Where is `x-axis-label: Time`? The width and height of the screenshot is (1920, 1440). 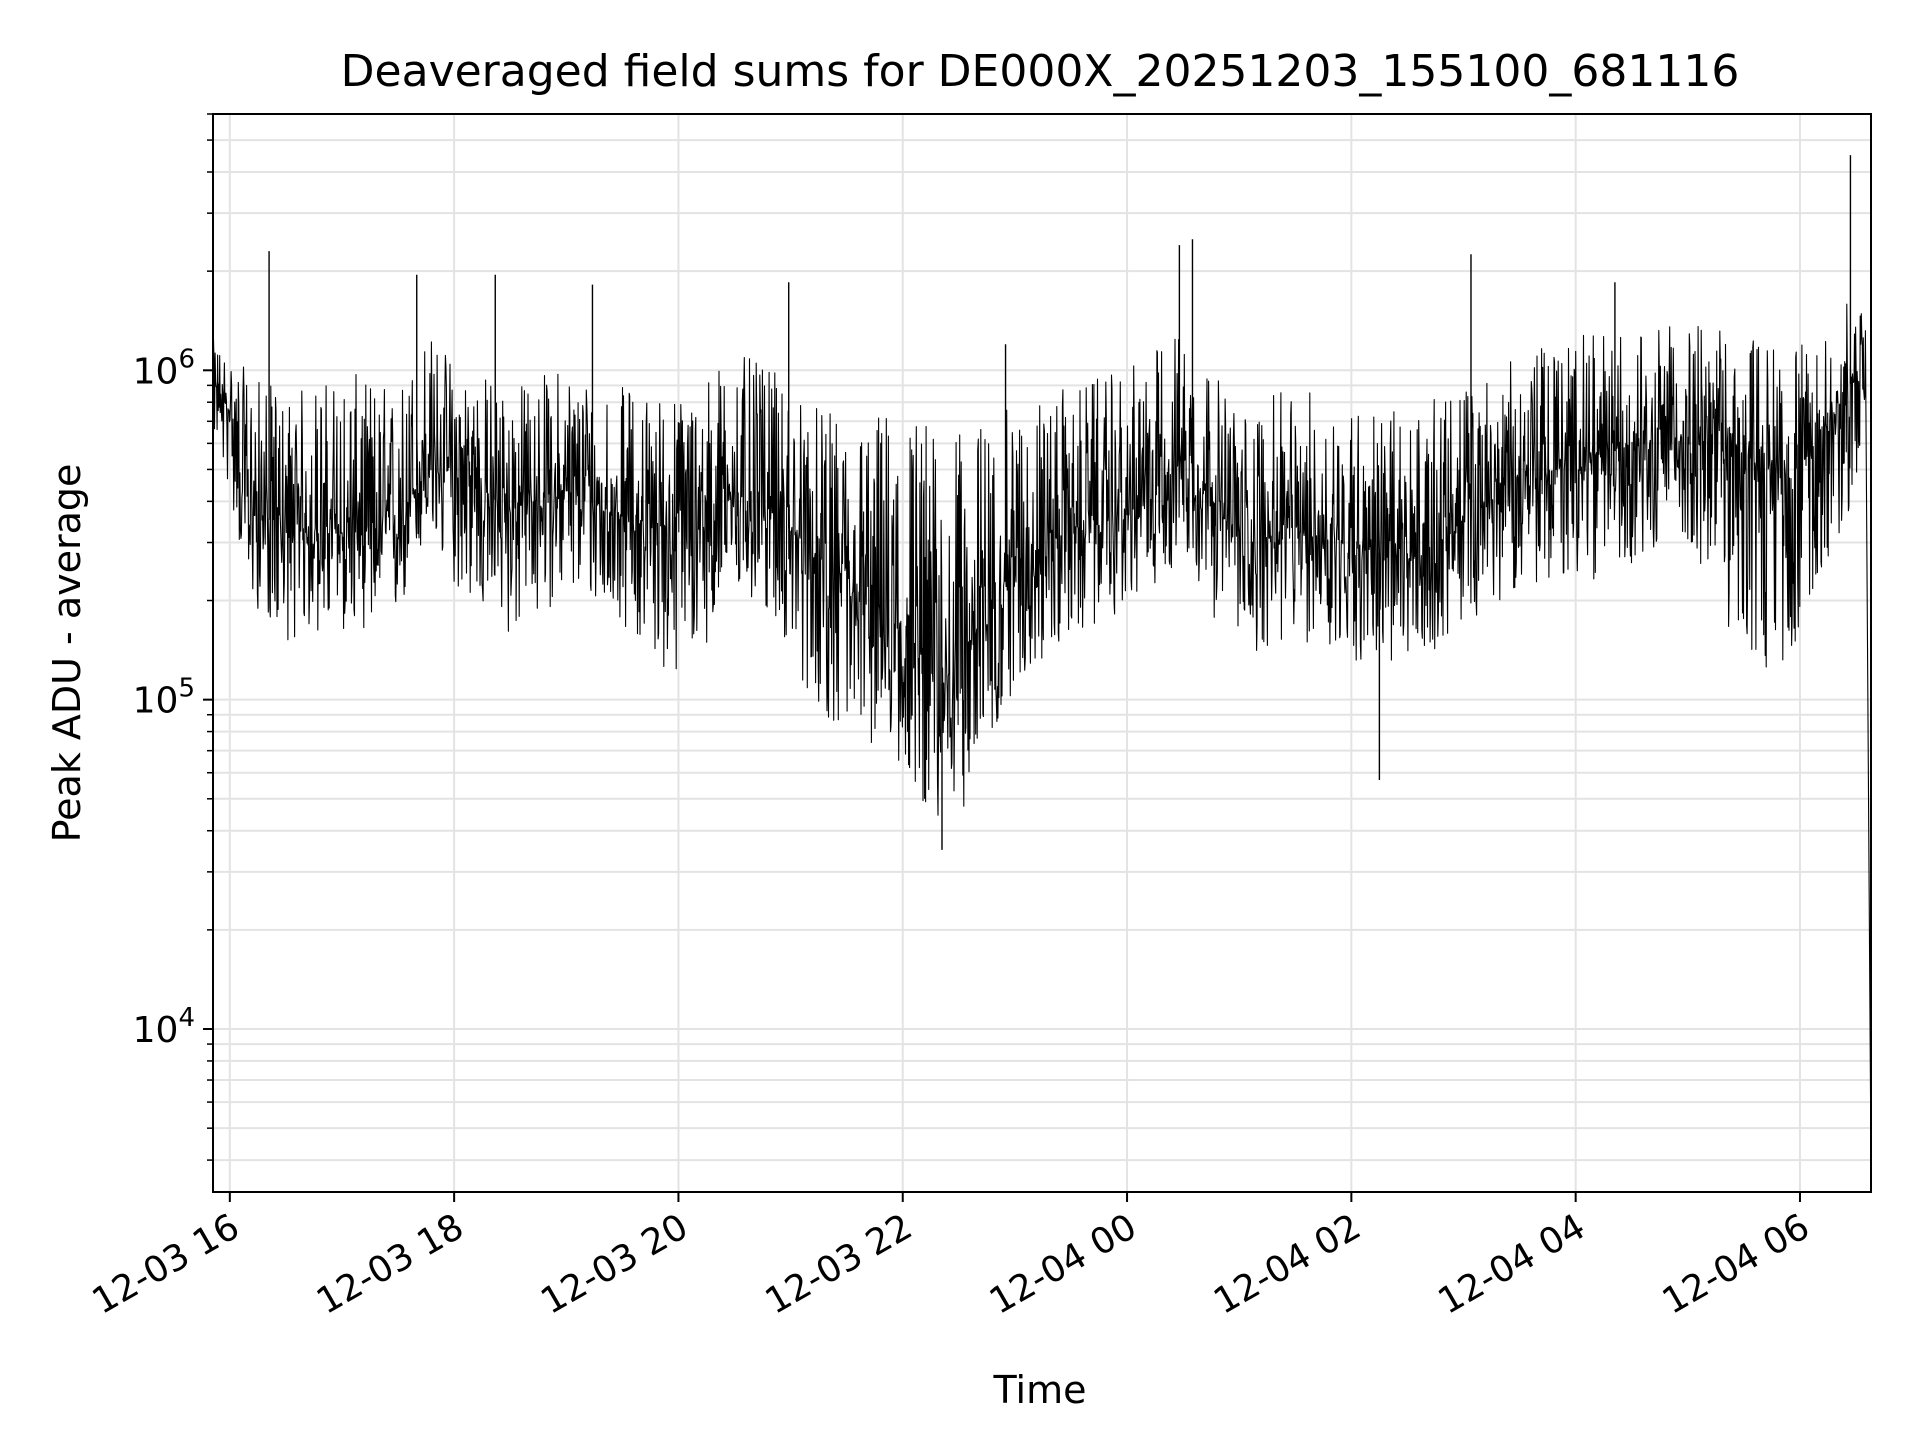
x-axis-label: Time is located at coordinates (1040, 1390).